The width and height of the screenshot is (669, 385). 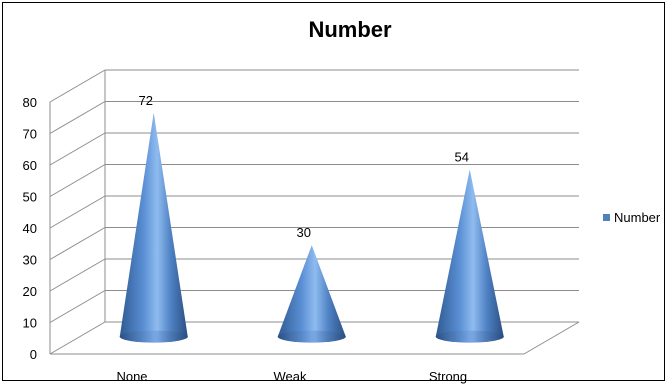 I want to click on cone-none, so click(x=153, y=227).